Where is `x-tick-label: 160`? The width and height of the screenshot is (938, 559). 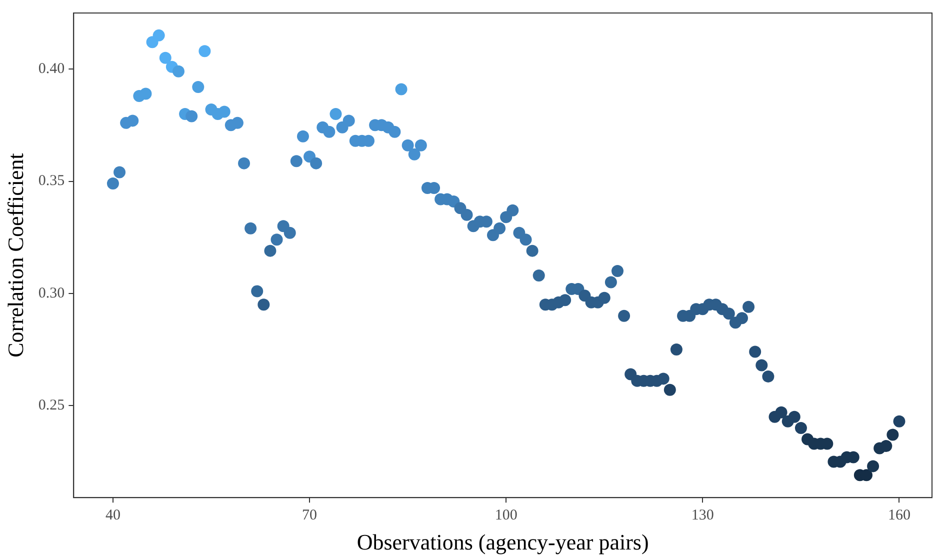
x-tick-label: 160 is located at coordinates (899, 516).